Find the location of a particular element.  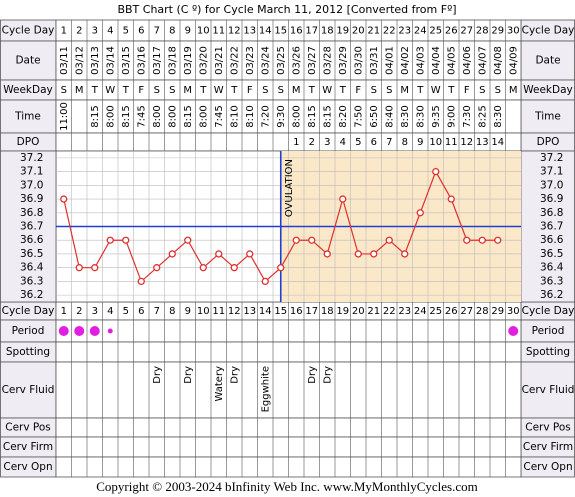

date: 03/16 is located at coordinates (141, 60).